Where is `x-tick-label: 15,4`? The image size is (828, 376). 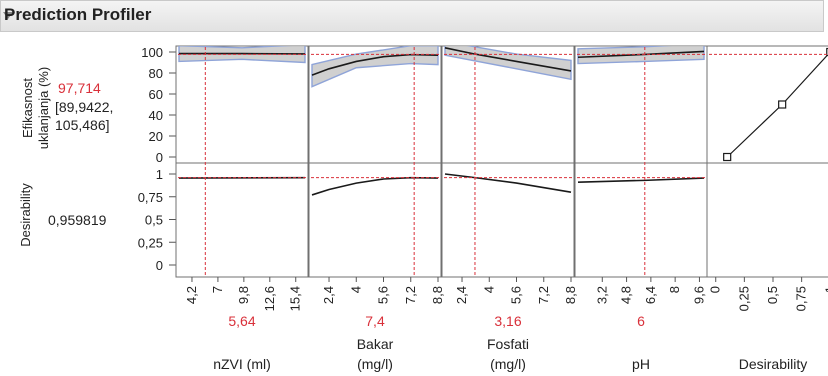 x-tick-label: 15,4 is located at coordinates (295, 298).